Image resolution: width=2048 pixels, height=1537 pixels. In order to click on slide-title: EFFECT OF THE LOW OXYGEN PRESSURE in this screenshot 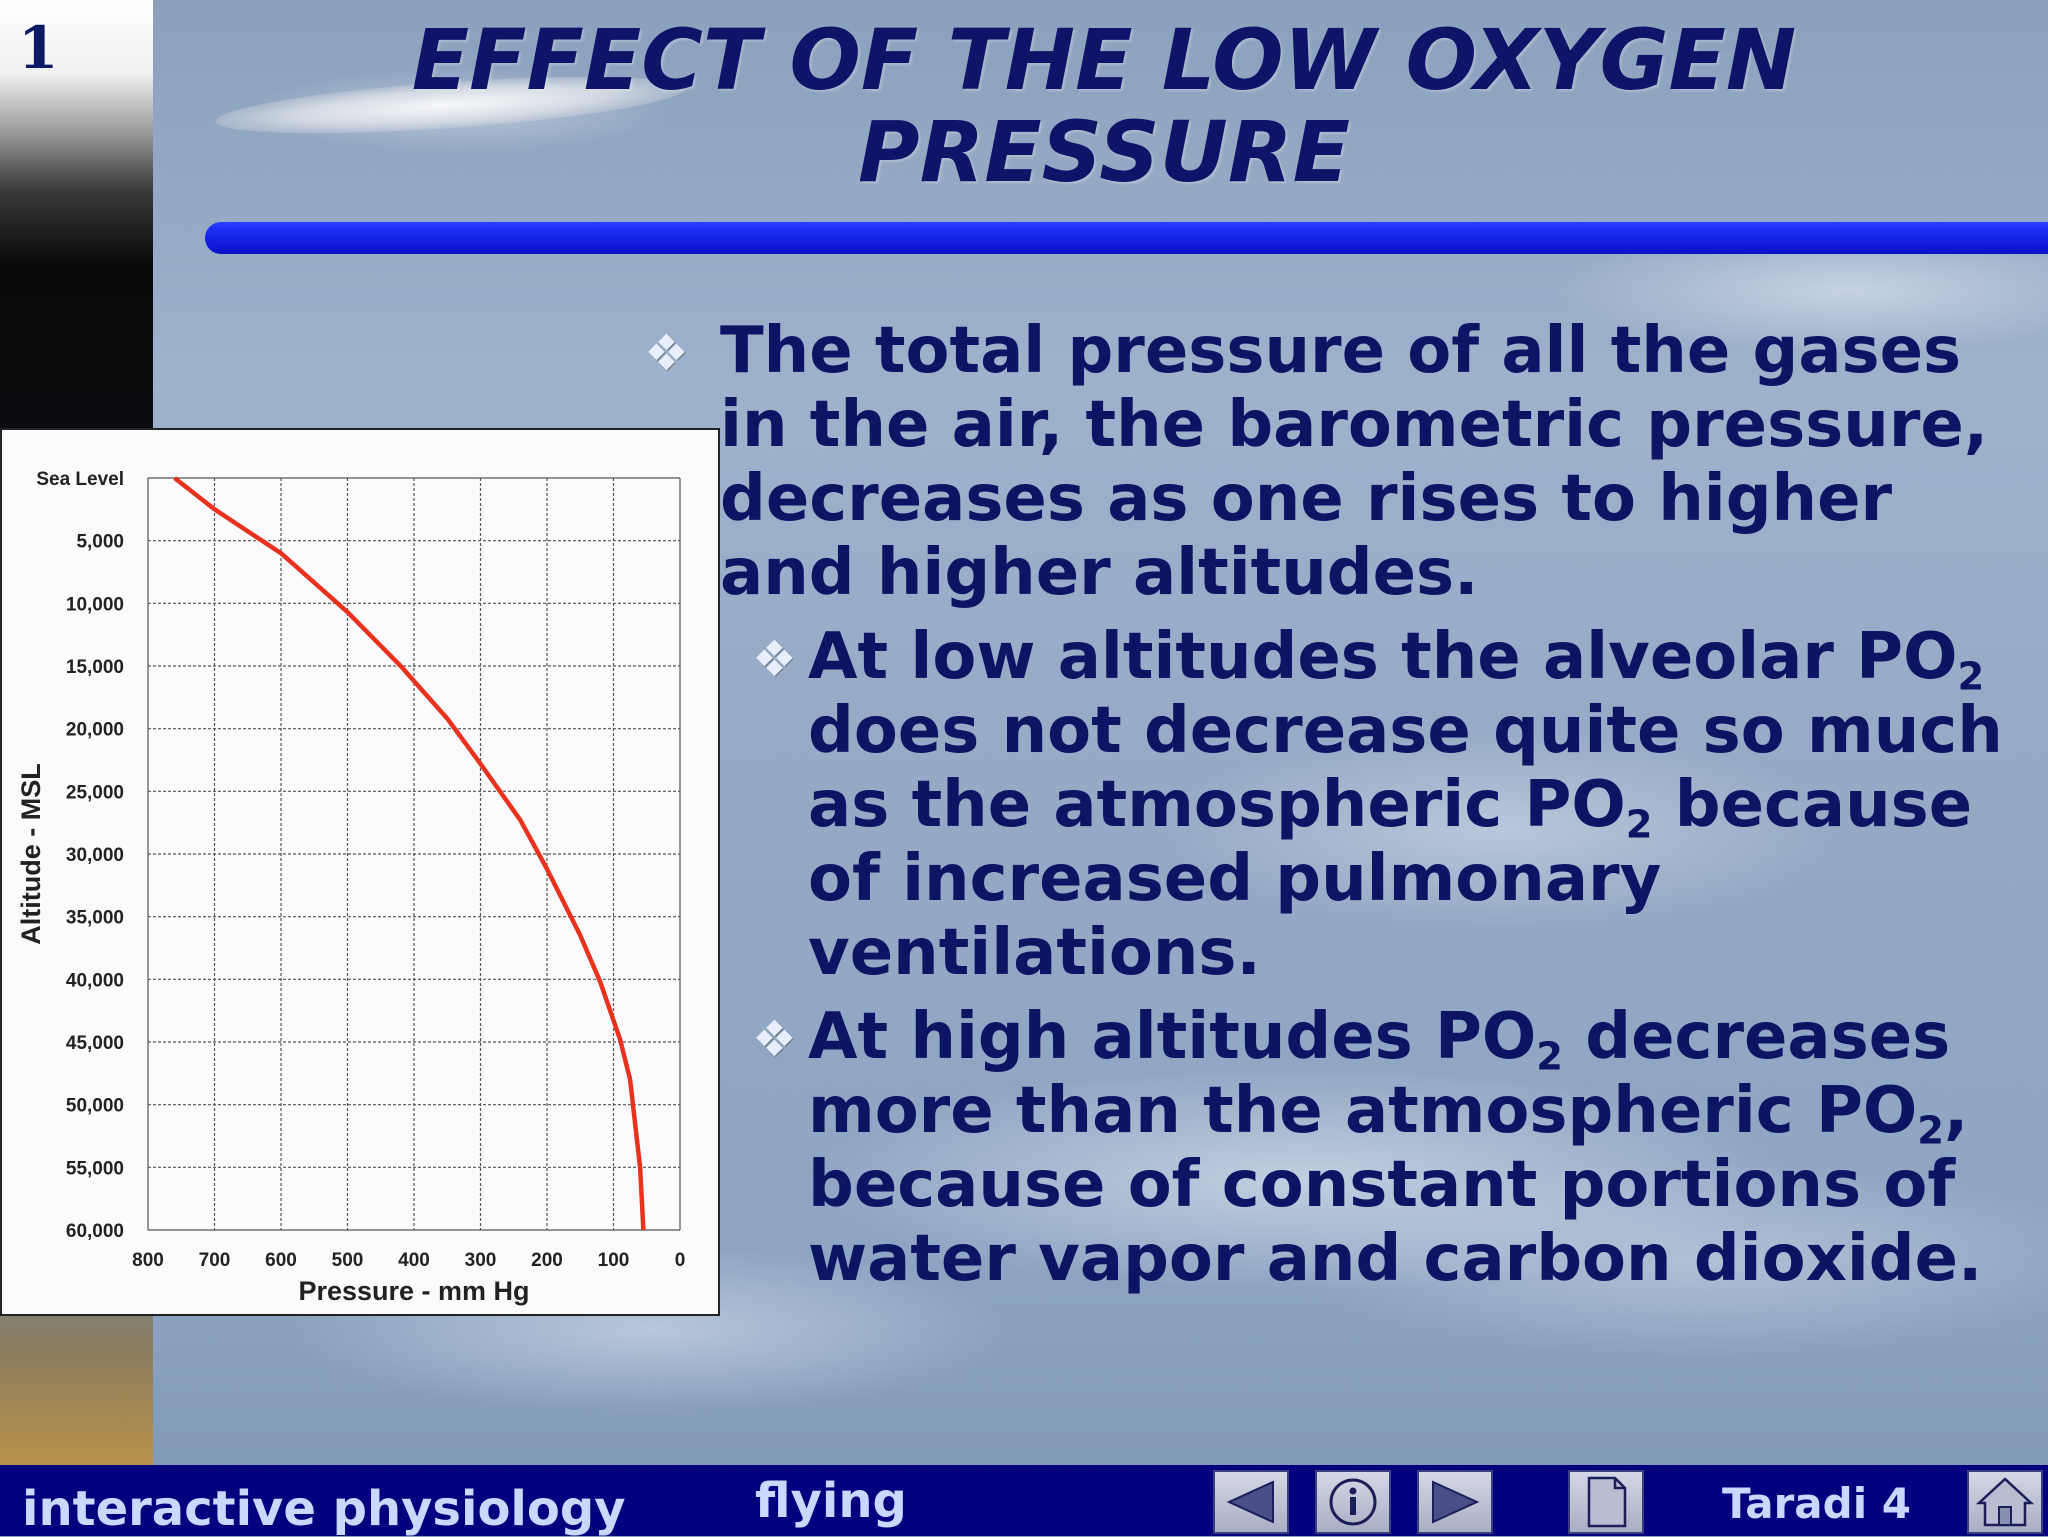, I will do `click(1104, 106)`.